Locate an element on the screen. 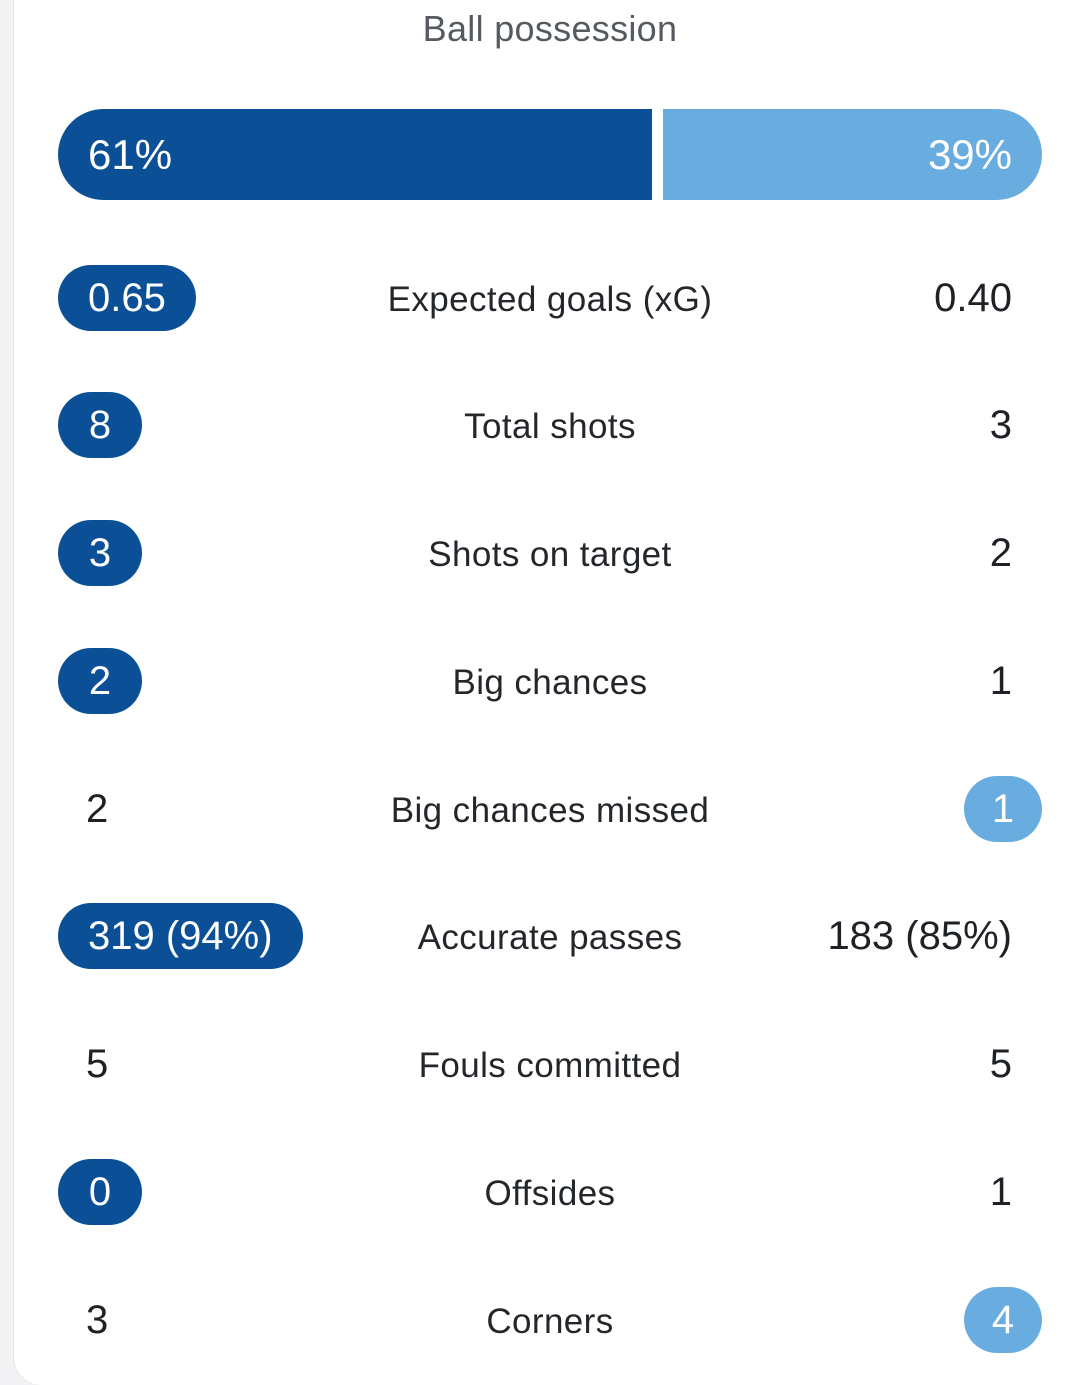 The height and width of the screenshot is (1385, 1080). possession-bar: 61% 39% is located at coordinates (550, 154).